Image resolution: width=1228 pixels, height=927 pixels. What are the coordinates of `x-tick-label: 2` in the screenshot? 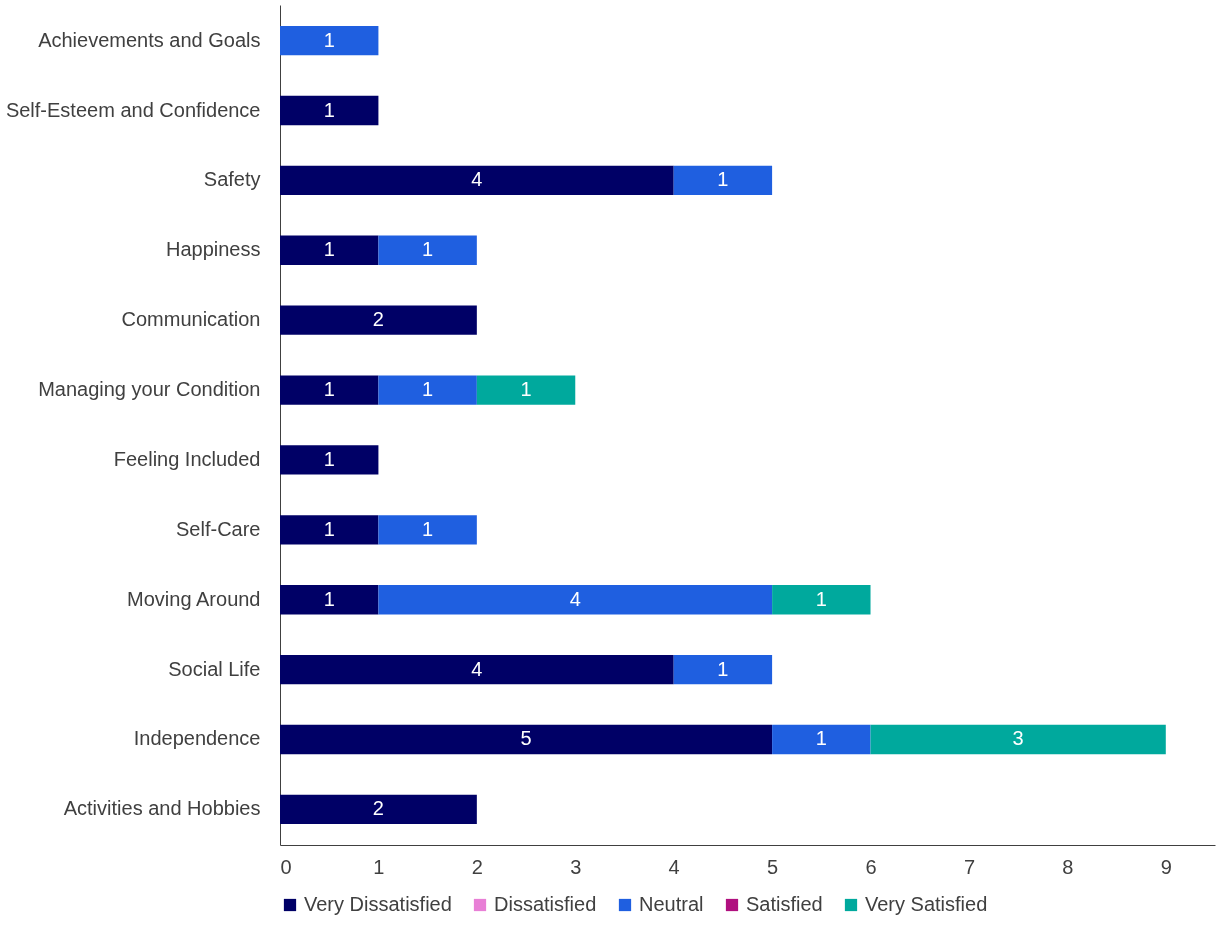 It's located at (477, 866).